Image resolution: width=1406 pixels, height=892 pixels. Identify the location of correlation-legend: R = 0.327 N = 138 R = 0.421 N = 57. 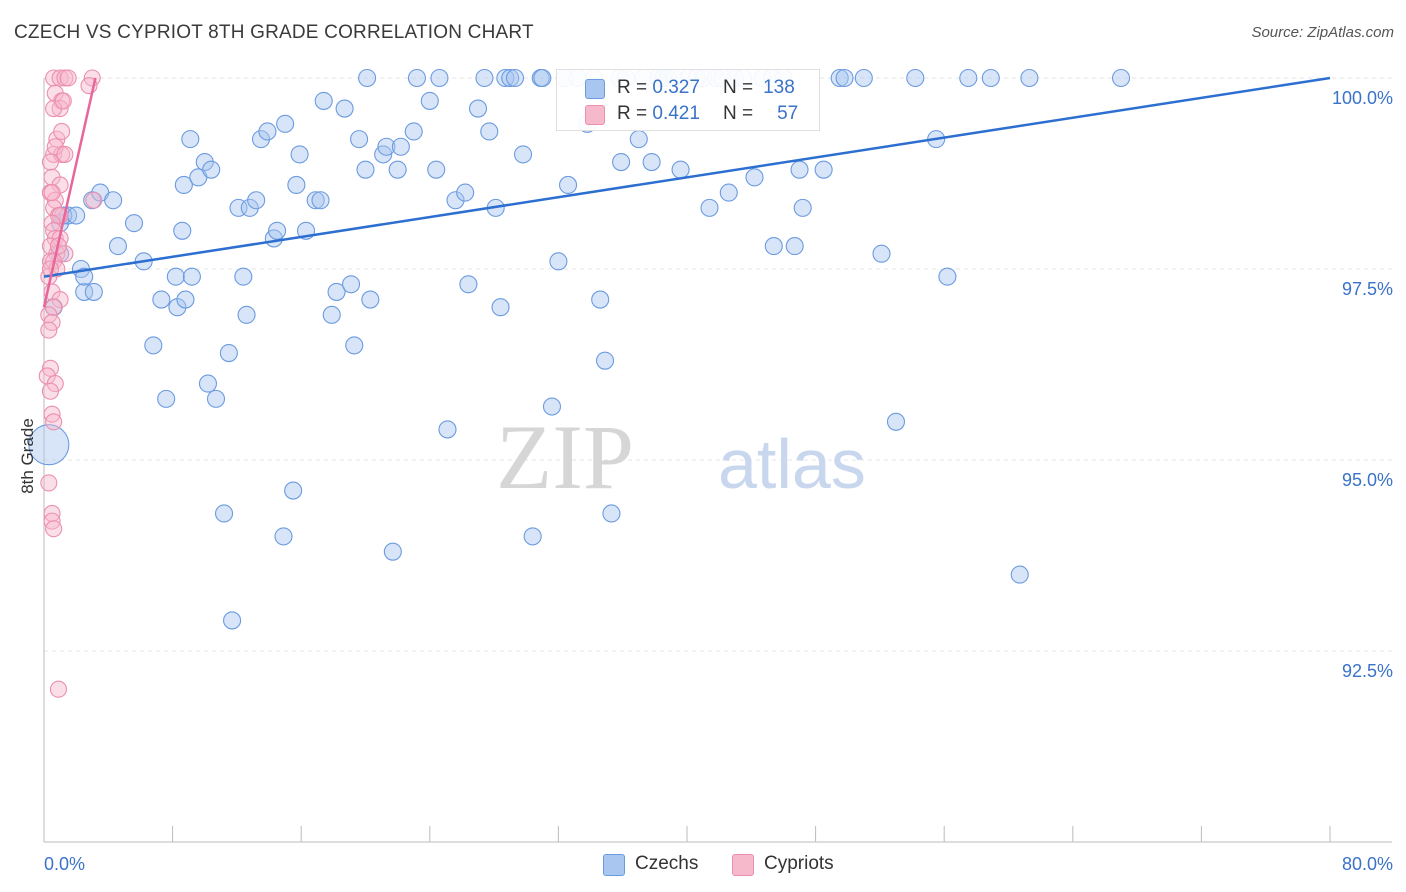
(688, 100).